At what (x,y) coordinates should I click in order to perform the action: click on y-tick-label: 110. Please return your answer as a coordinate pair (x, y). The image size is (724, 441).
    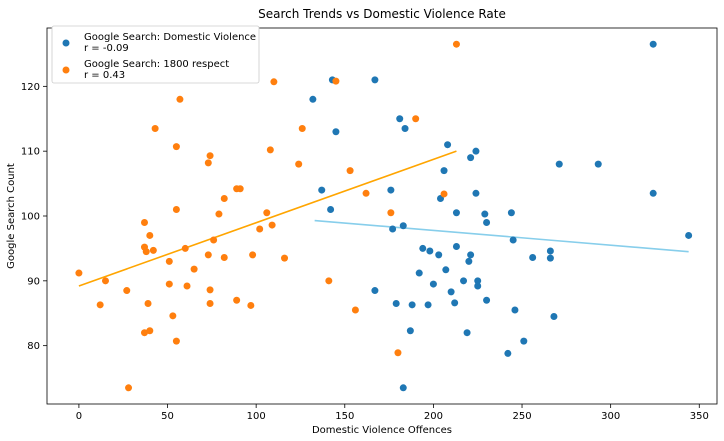
    Looking at the image, I should click on (30, 152).